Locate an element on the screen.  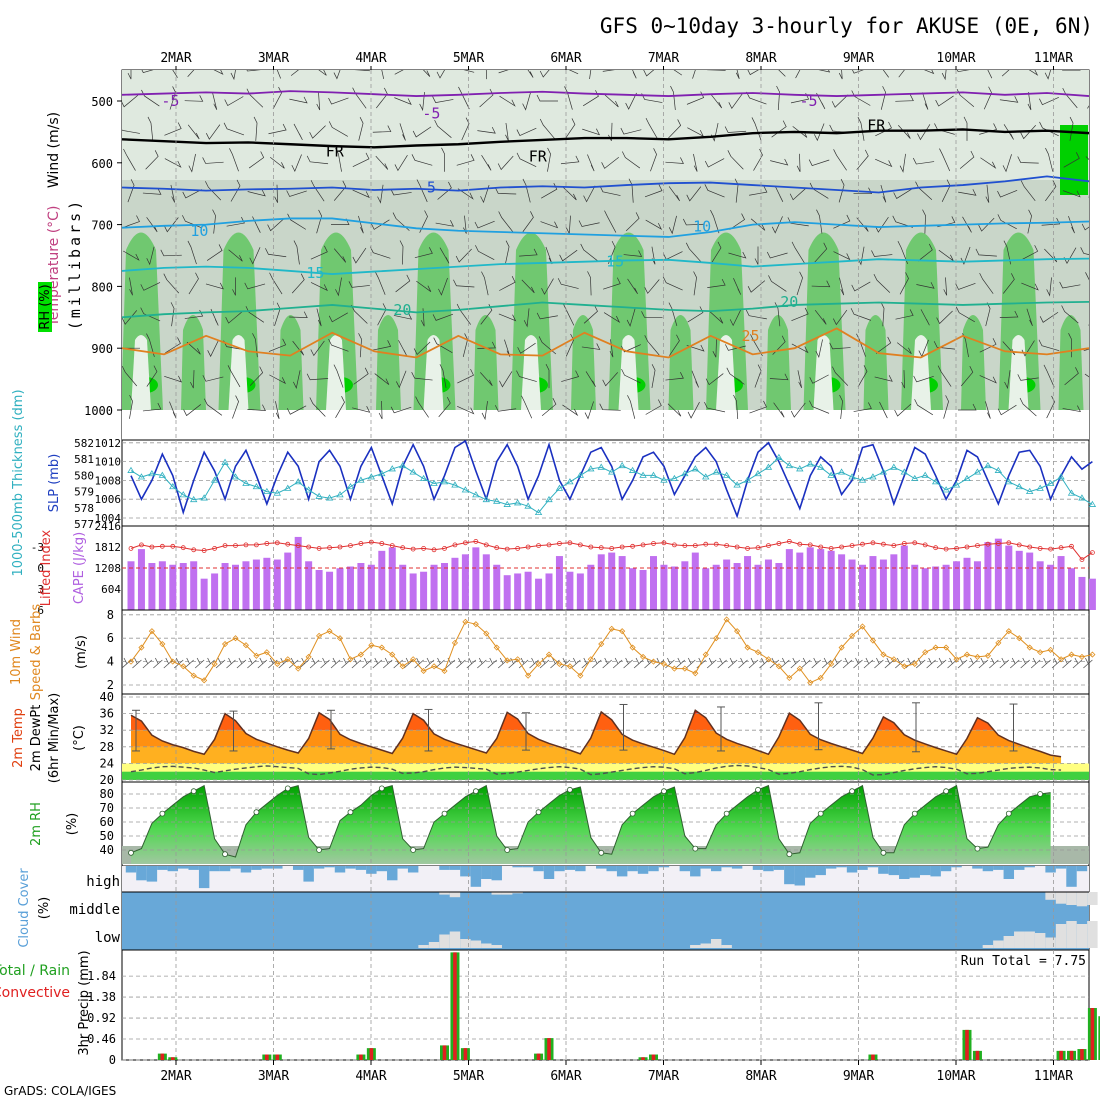
thickness-tick-label: 580 is located at coordinates (84, 475).